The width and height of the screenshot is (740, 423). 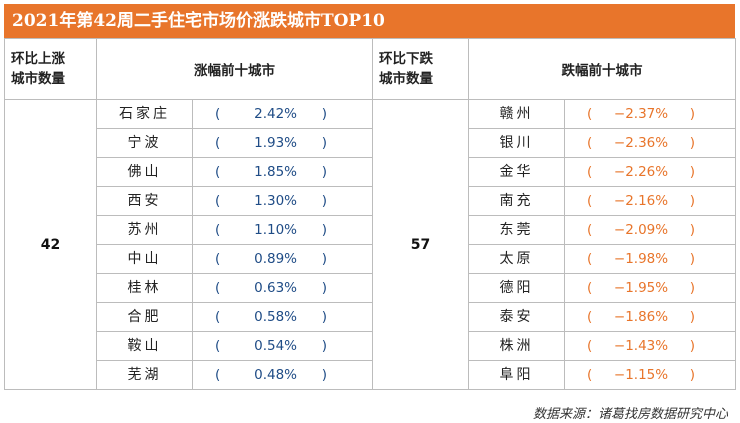 I want to click on up-rank-cell: 佛山 (1.85%), so click(x=234, y=172).